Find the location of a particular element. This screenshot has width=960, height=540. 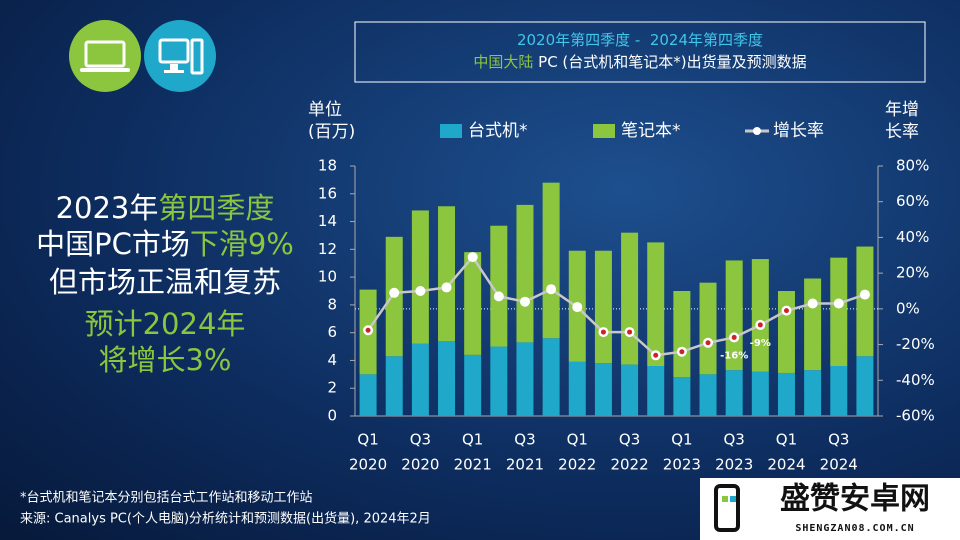

headline-part: 下滑9% is located at coordinates (242, 244).